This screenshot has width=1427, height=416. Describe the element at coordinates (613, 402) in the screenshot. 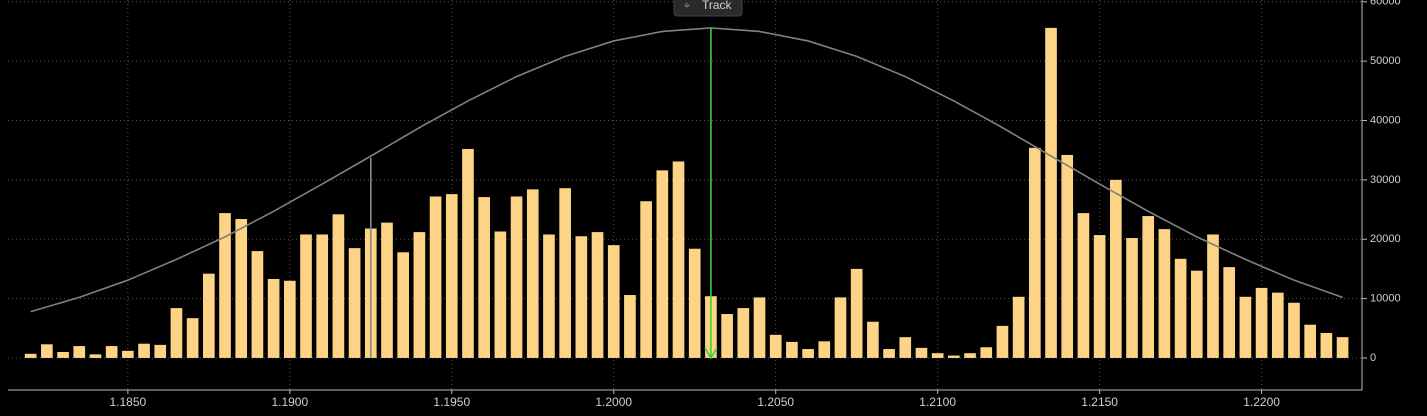

I see `x-tick-label: 1.2000` at that location.